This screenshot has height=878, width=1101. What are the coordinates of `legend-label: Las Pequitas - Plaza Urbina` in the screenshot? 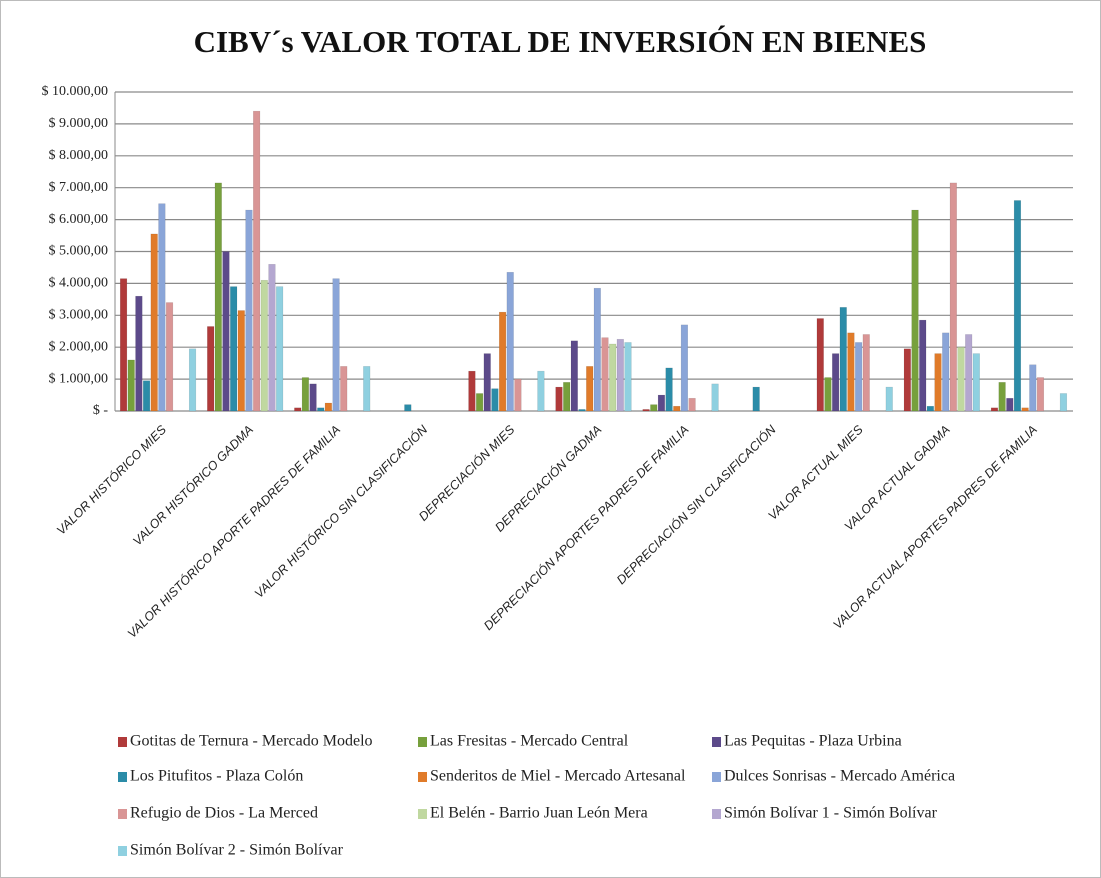 It's located at (813, 741).